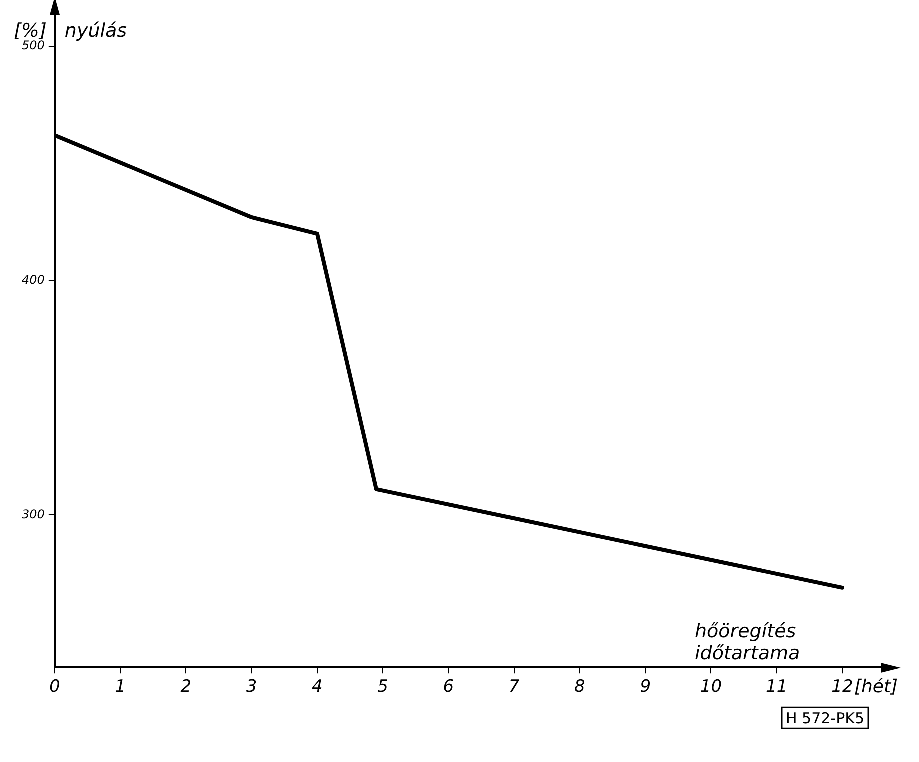  I want to click on text: [hét], so click(876, 687).